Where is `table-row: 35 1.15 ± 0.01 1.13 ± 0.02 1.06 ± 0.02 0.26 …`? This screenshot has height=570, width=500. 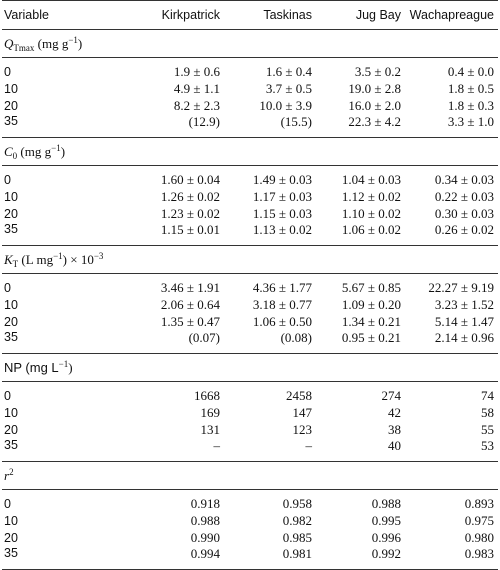
table-row: 35 1.15 ± 0.01 1.13 ± 0.02 1.06 ± 0.02 0.26 … is located at coordinates (250, 234).